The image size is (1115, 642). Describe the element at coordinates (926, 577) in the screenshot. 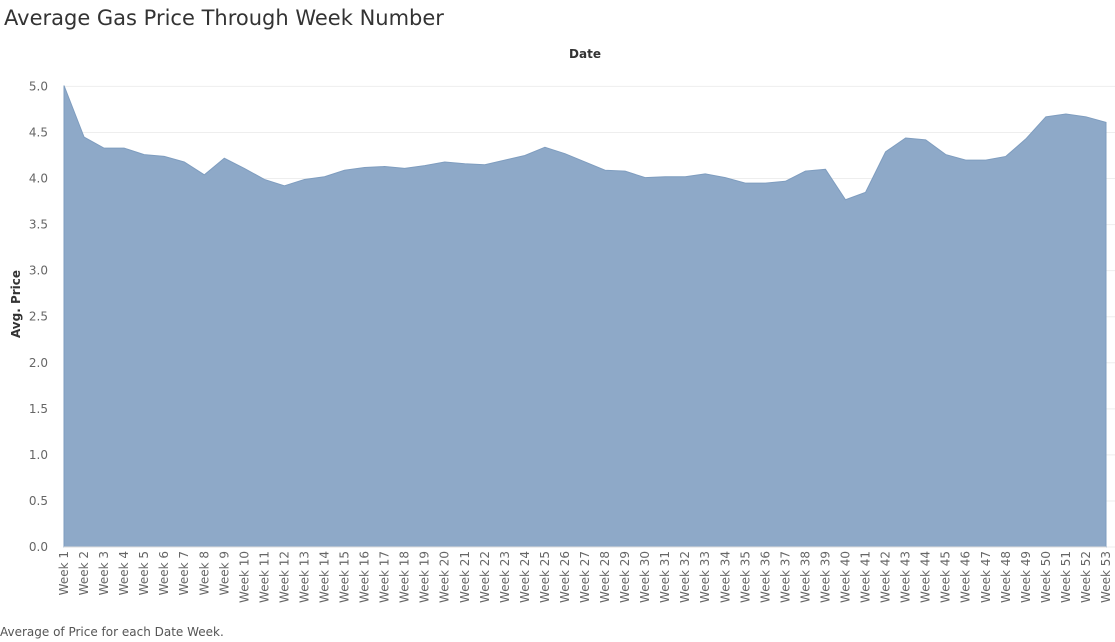

I see `x-tick-label: Week 44` at that location.